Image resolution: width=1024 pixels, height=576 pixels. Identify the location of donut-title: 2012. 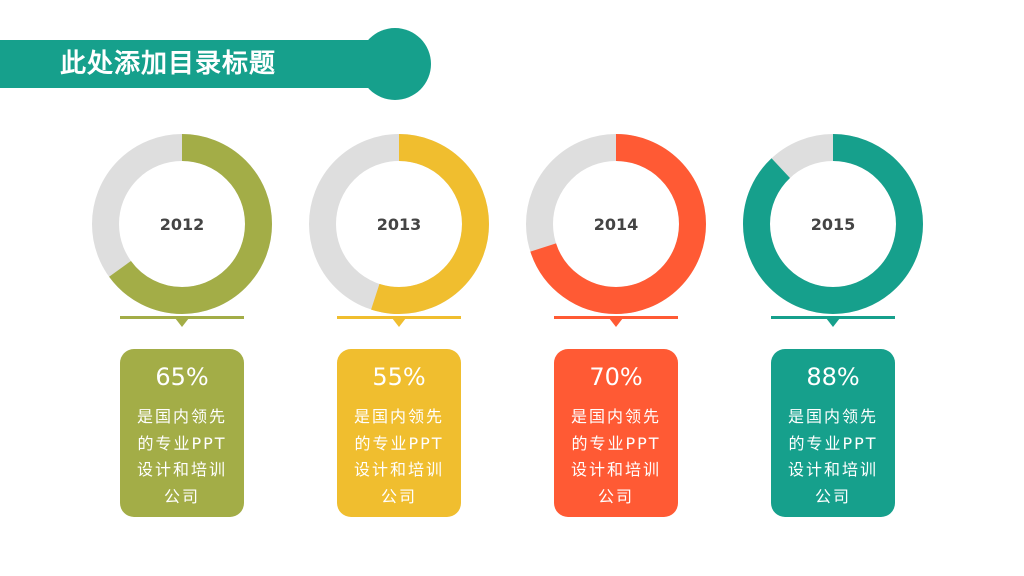
(182, 224).